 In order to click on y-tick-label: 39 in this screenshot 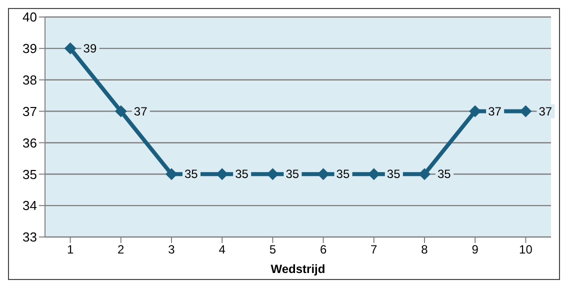, I will do `click(29, 48)`.